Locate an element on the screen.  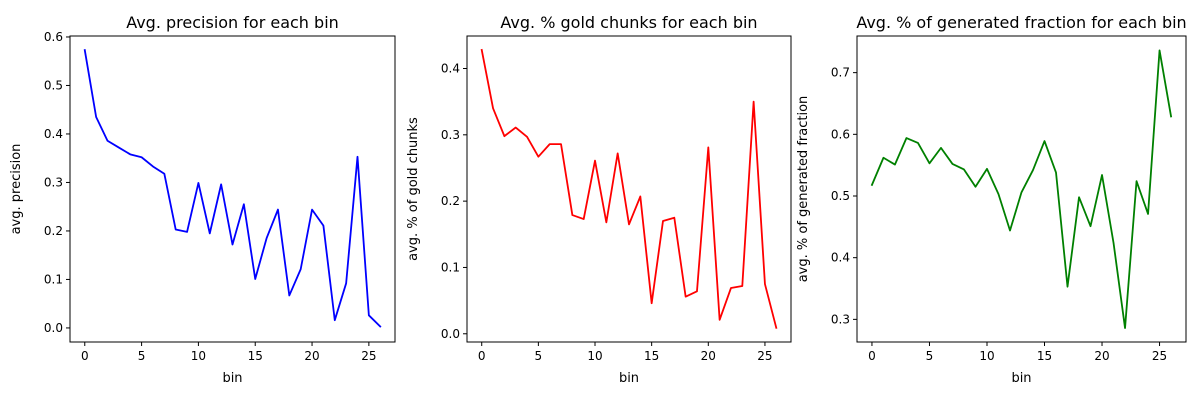
chart-title: Avg. precision for each bin is located at coordinates (232, 22).